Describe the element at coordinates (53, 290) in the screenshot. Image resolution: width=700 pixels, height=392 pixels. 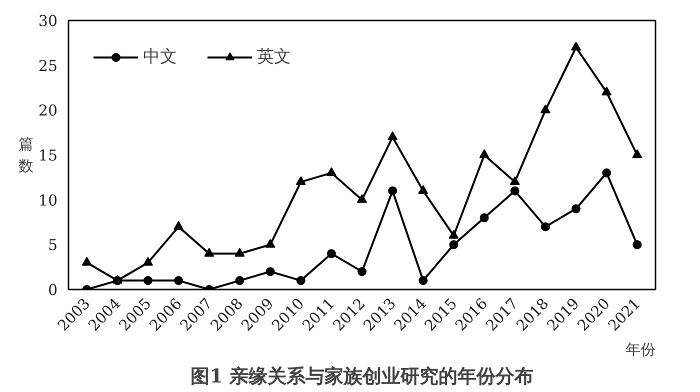
I see `y-tick-label: 0` at that location.